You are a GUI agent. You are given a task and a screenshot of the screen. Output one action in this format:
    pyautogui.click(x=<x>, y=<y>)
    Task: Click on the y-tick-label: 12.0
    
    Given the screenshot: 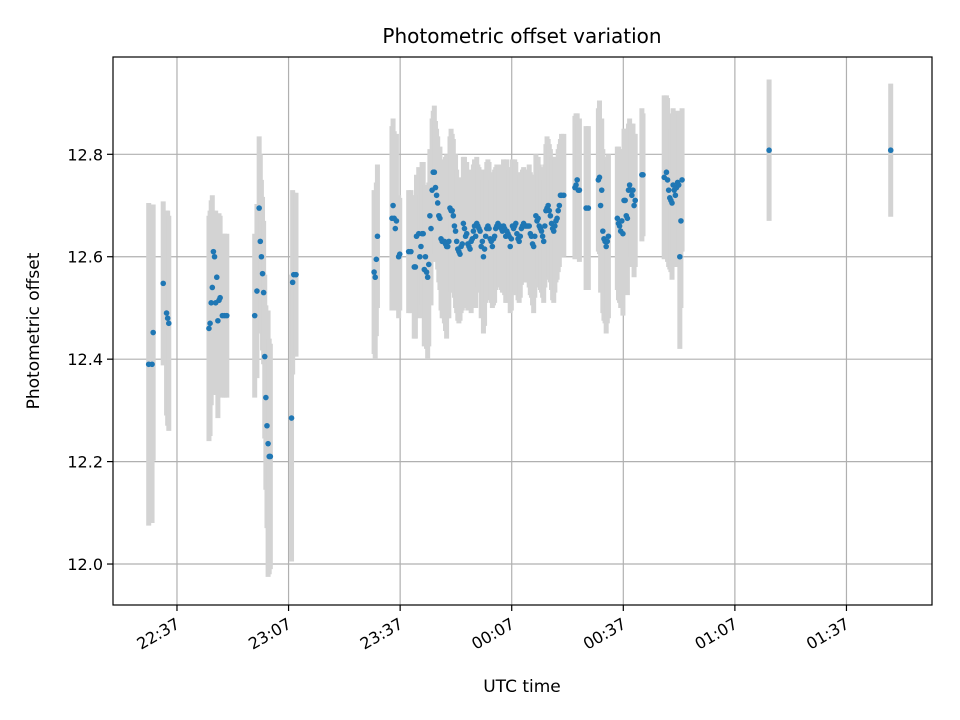 What is the action you would take?
    pyautogui.click(x=85, y=564)
    